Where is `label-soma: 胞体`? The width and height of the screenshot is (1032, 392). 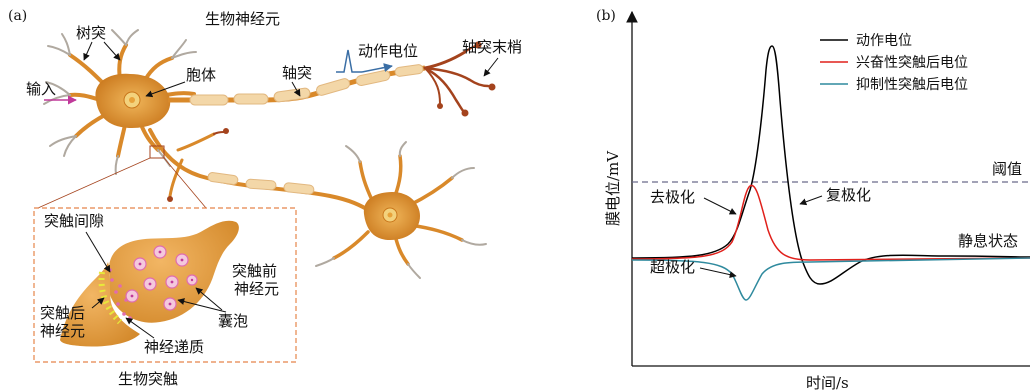 label-soma: 胞体 is located at coordinates (201, 75).